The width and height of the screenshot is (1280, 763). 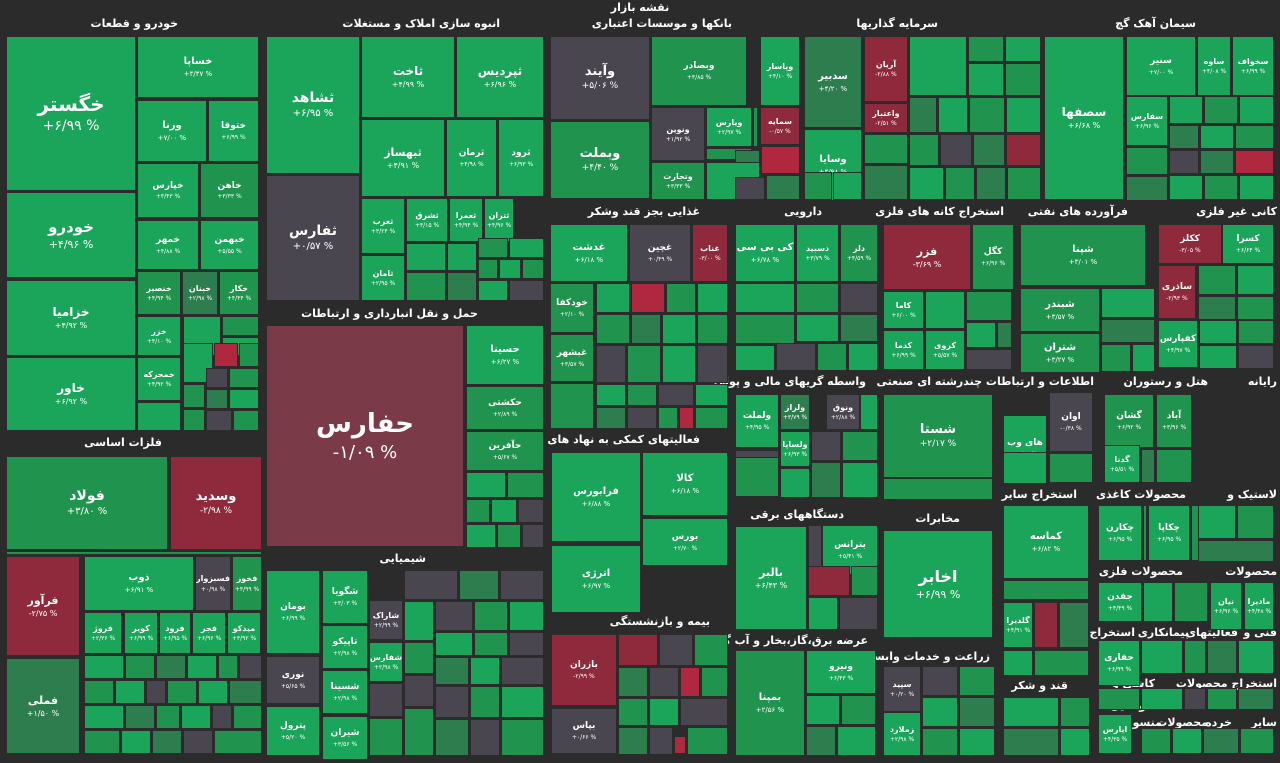 I want to click on stock-tile: گلدیرا +۴/۹۱ %, so click(x=1018, y=625).